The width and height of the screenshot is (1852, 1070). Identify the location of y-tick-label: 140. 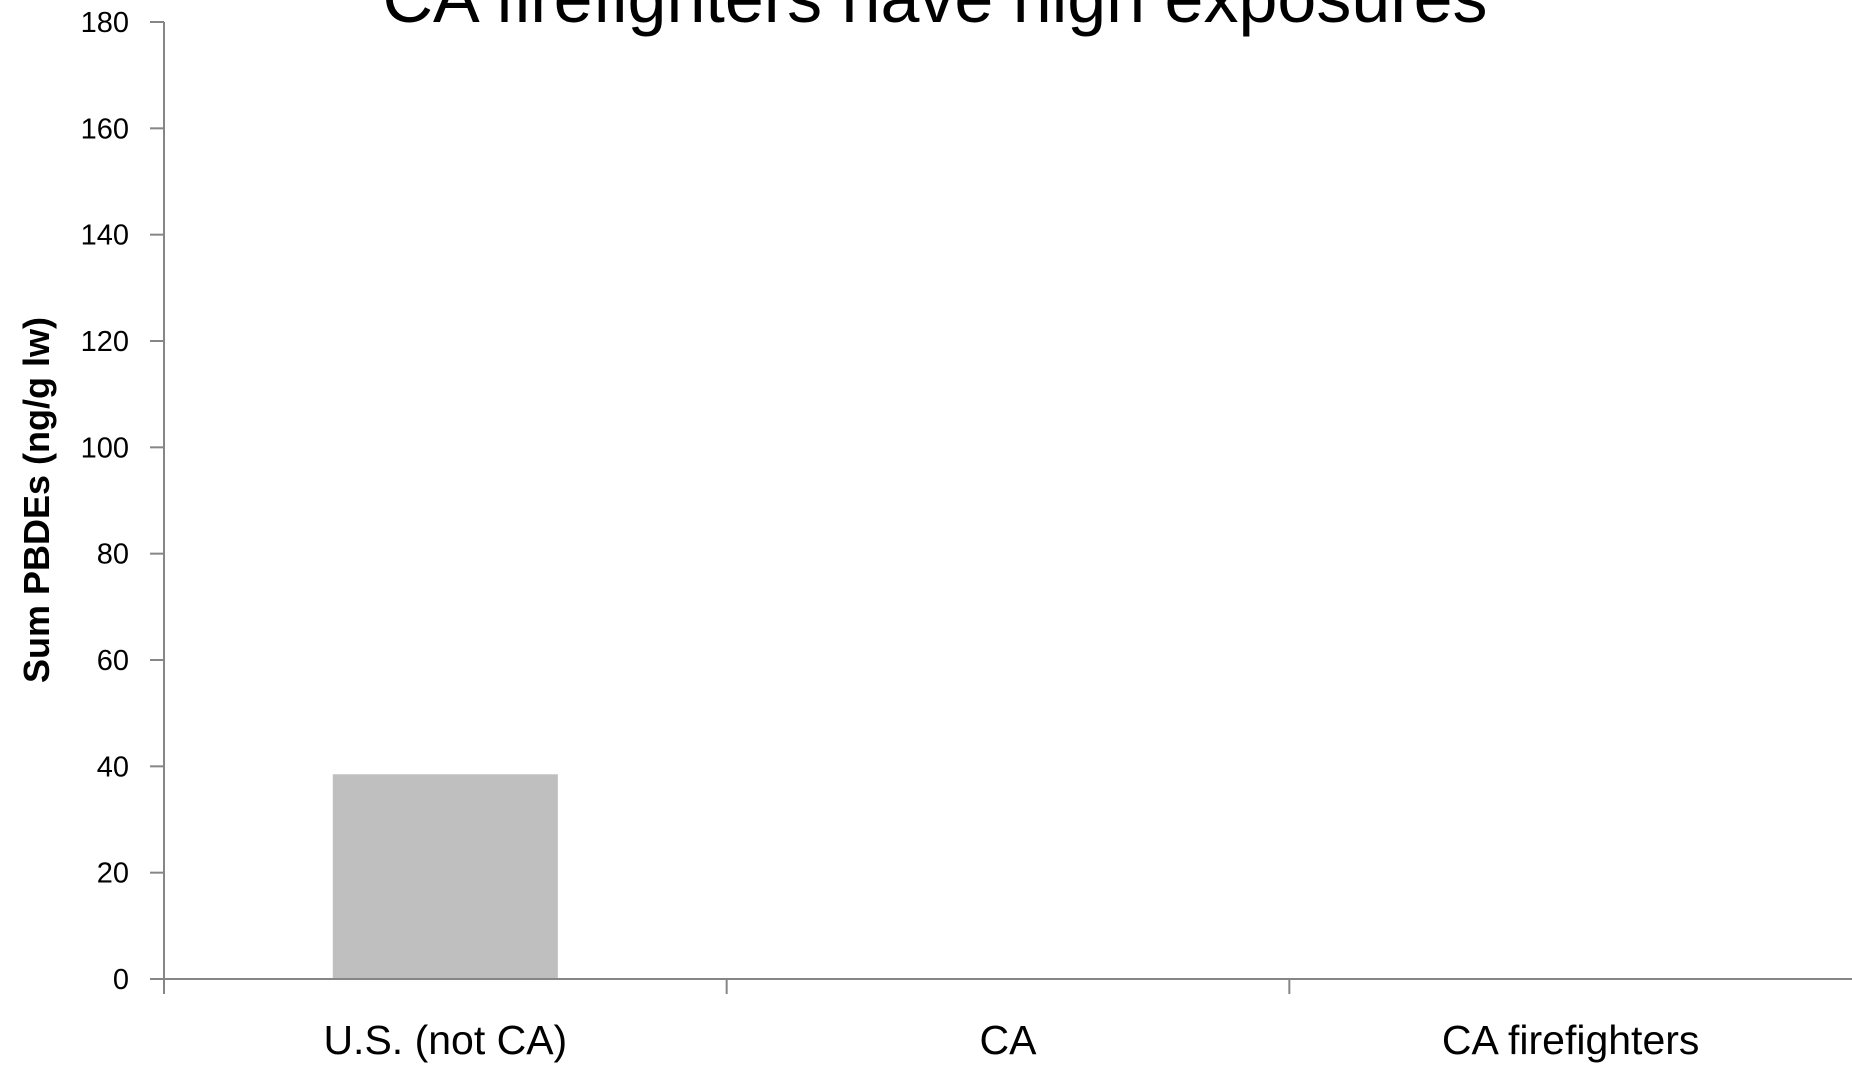
(105, 236).